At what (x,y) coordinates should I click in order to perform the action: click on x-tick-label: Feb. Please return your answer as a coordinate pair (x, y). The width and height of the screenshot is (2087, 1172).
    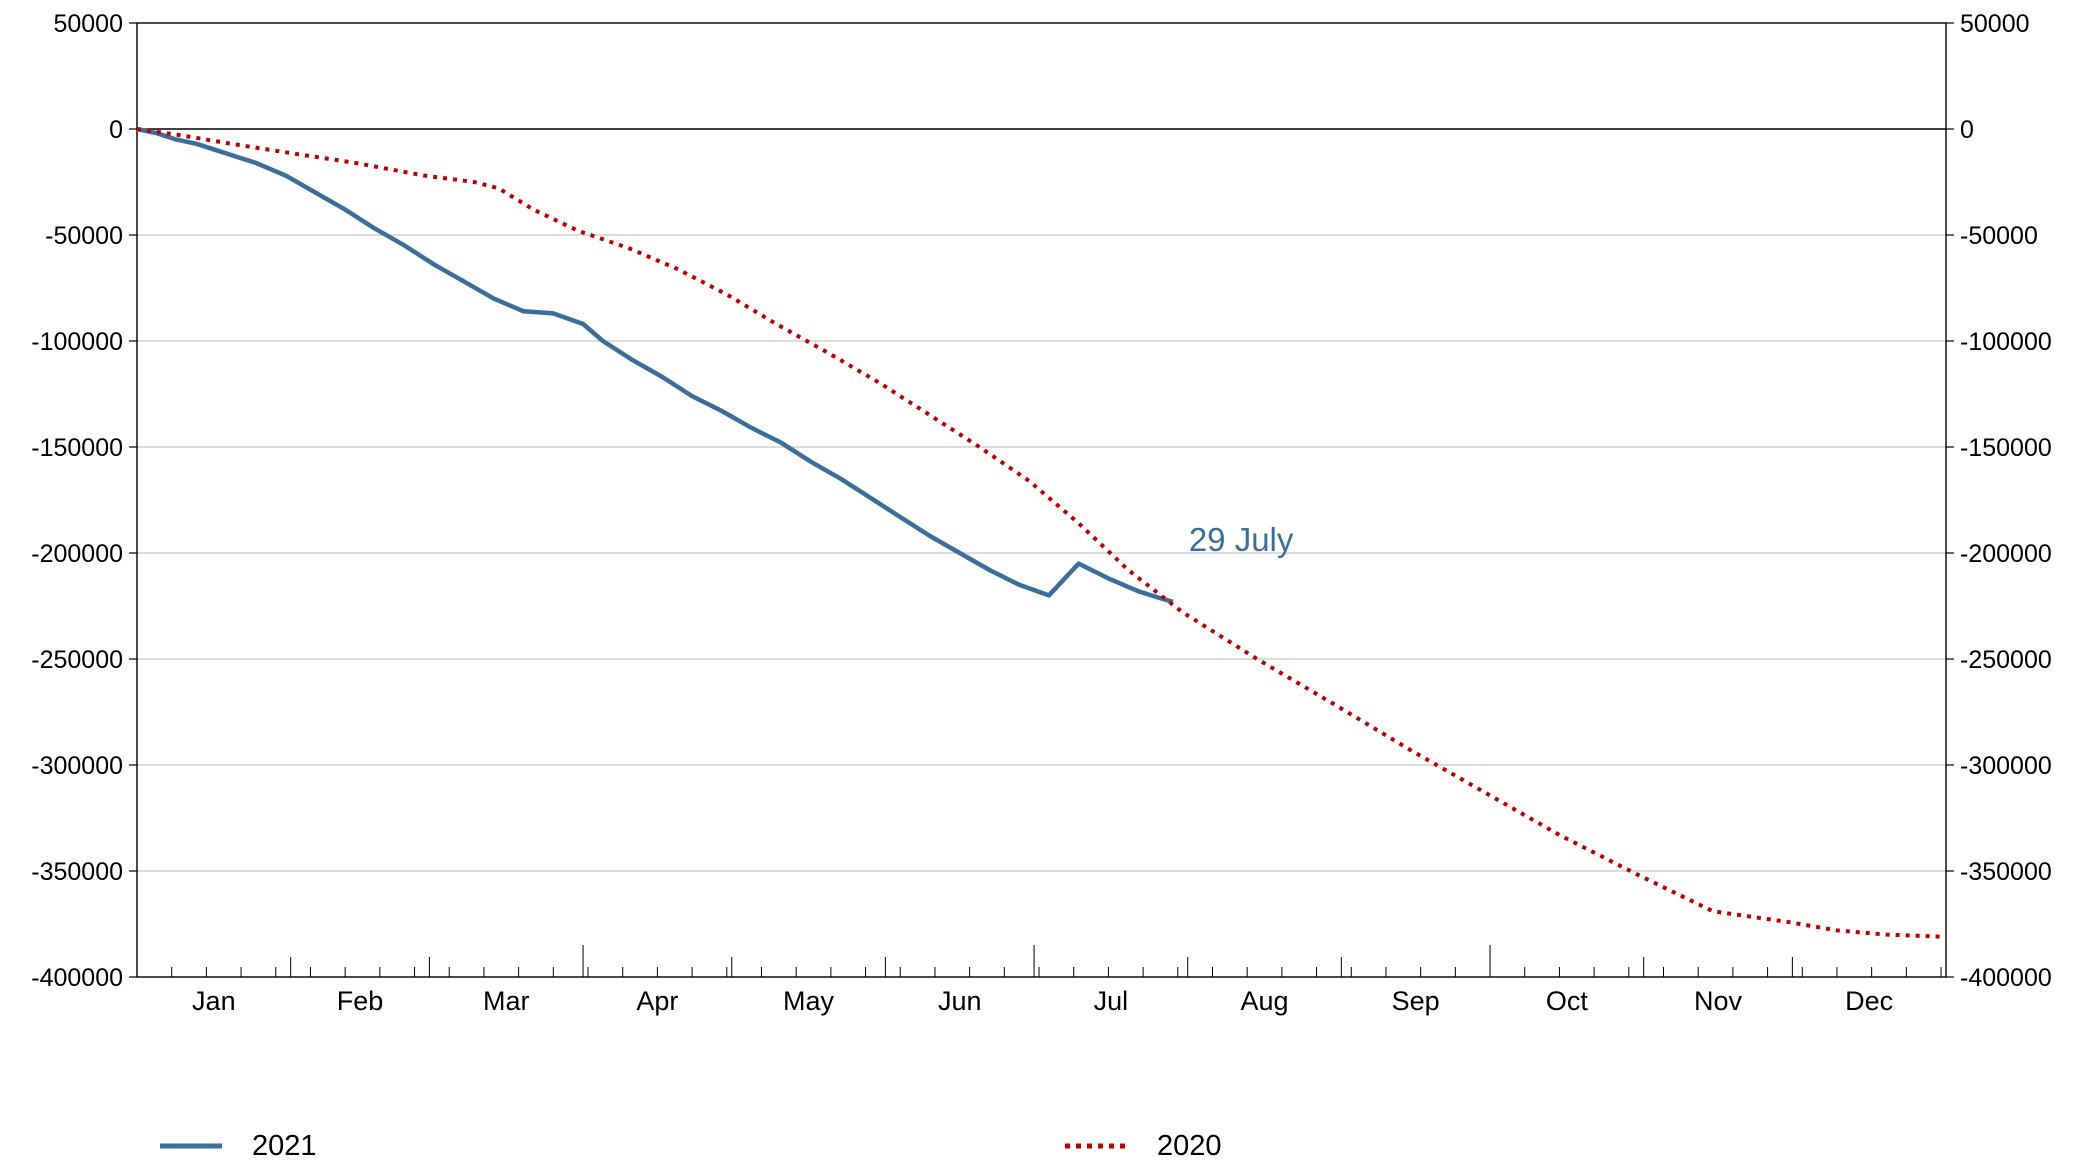
    Looking at the image, I should click on (360, 1001).